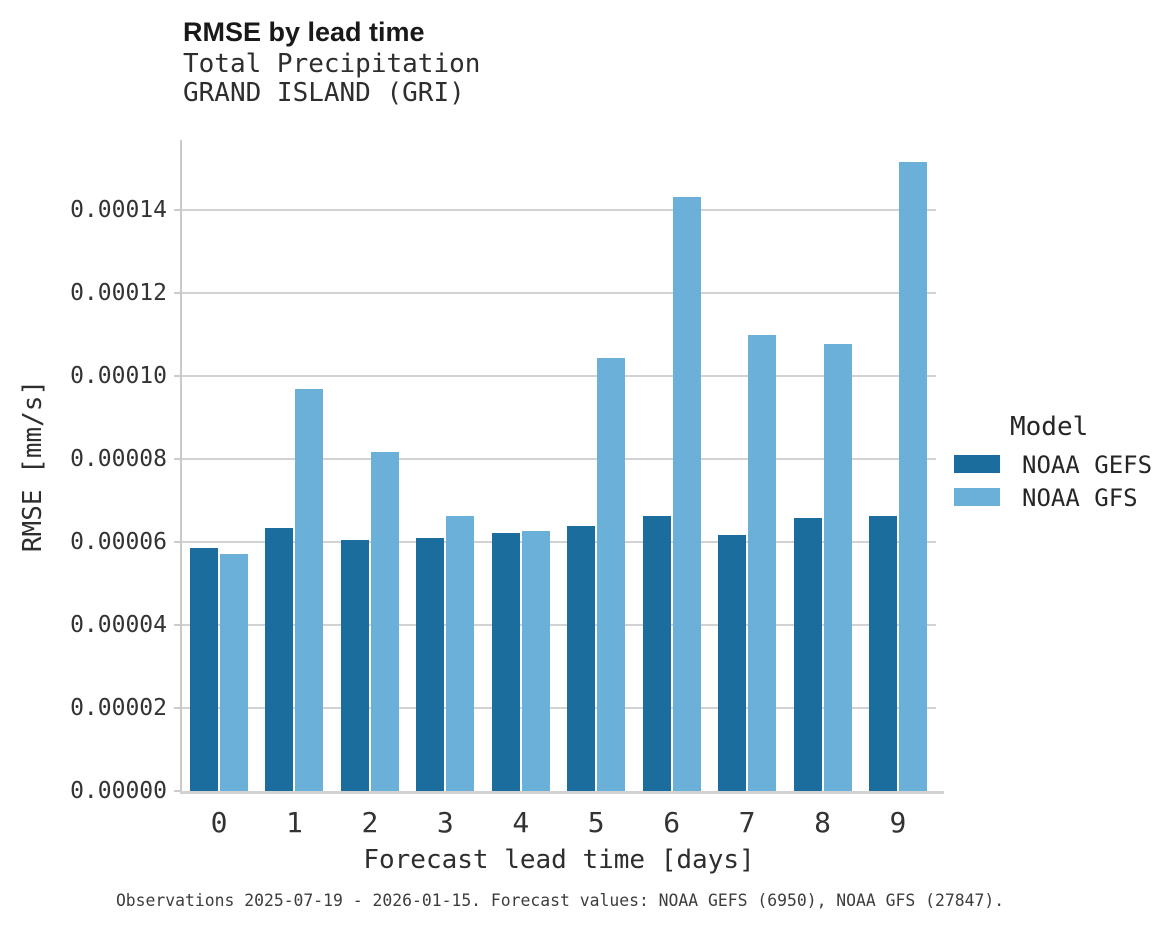 The image size is (1175, 928). Describe the element at coordinates (672, 822) in the screenshot. I see `x-tick-label: 6` at that location.